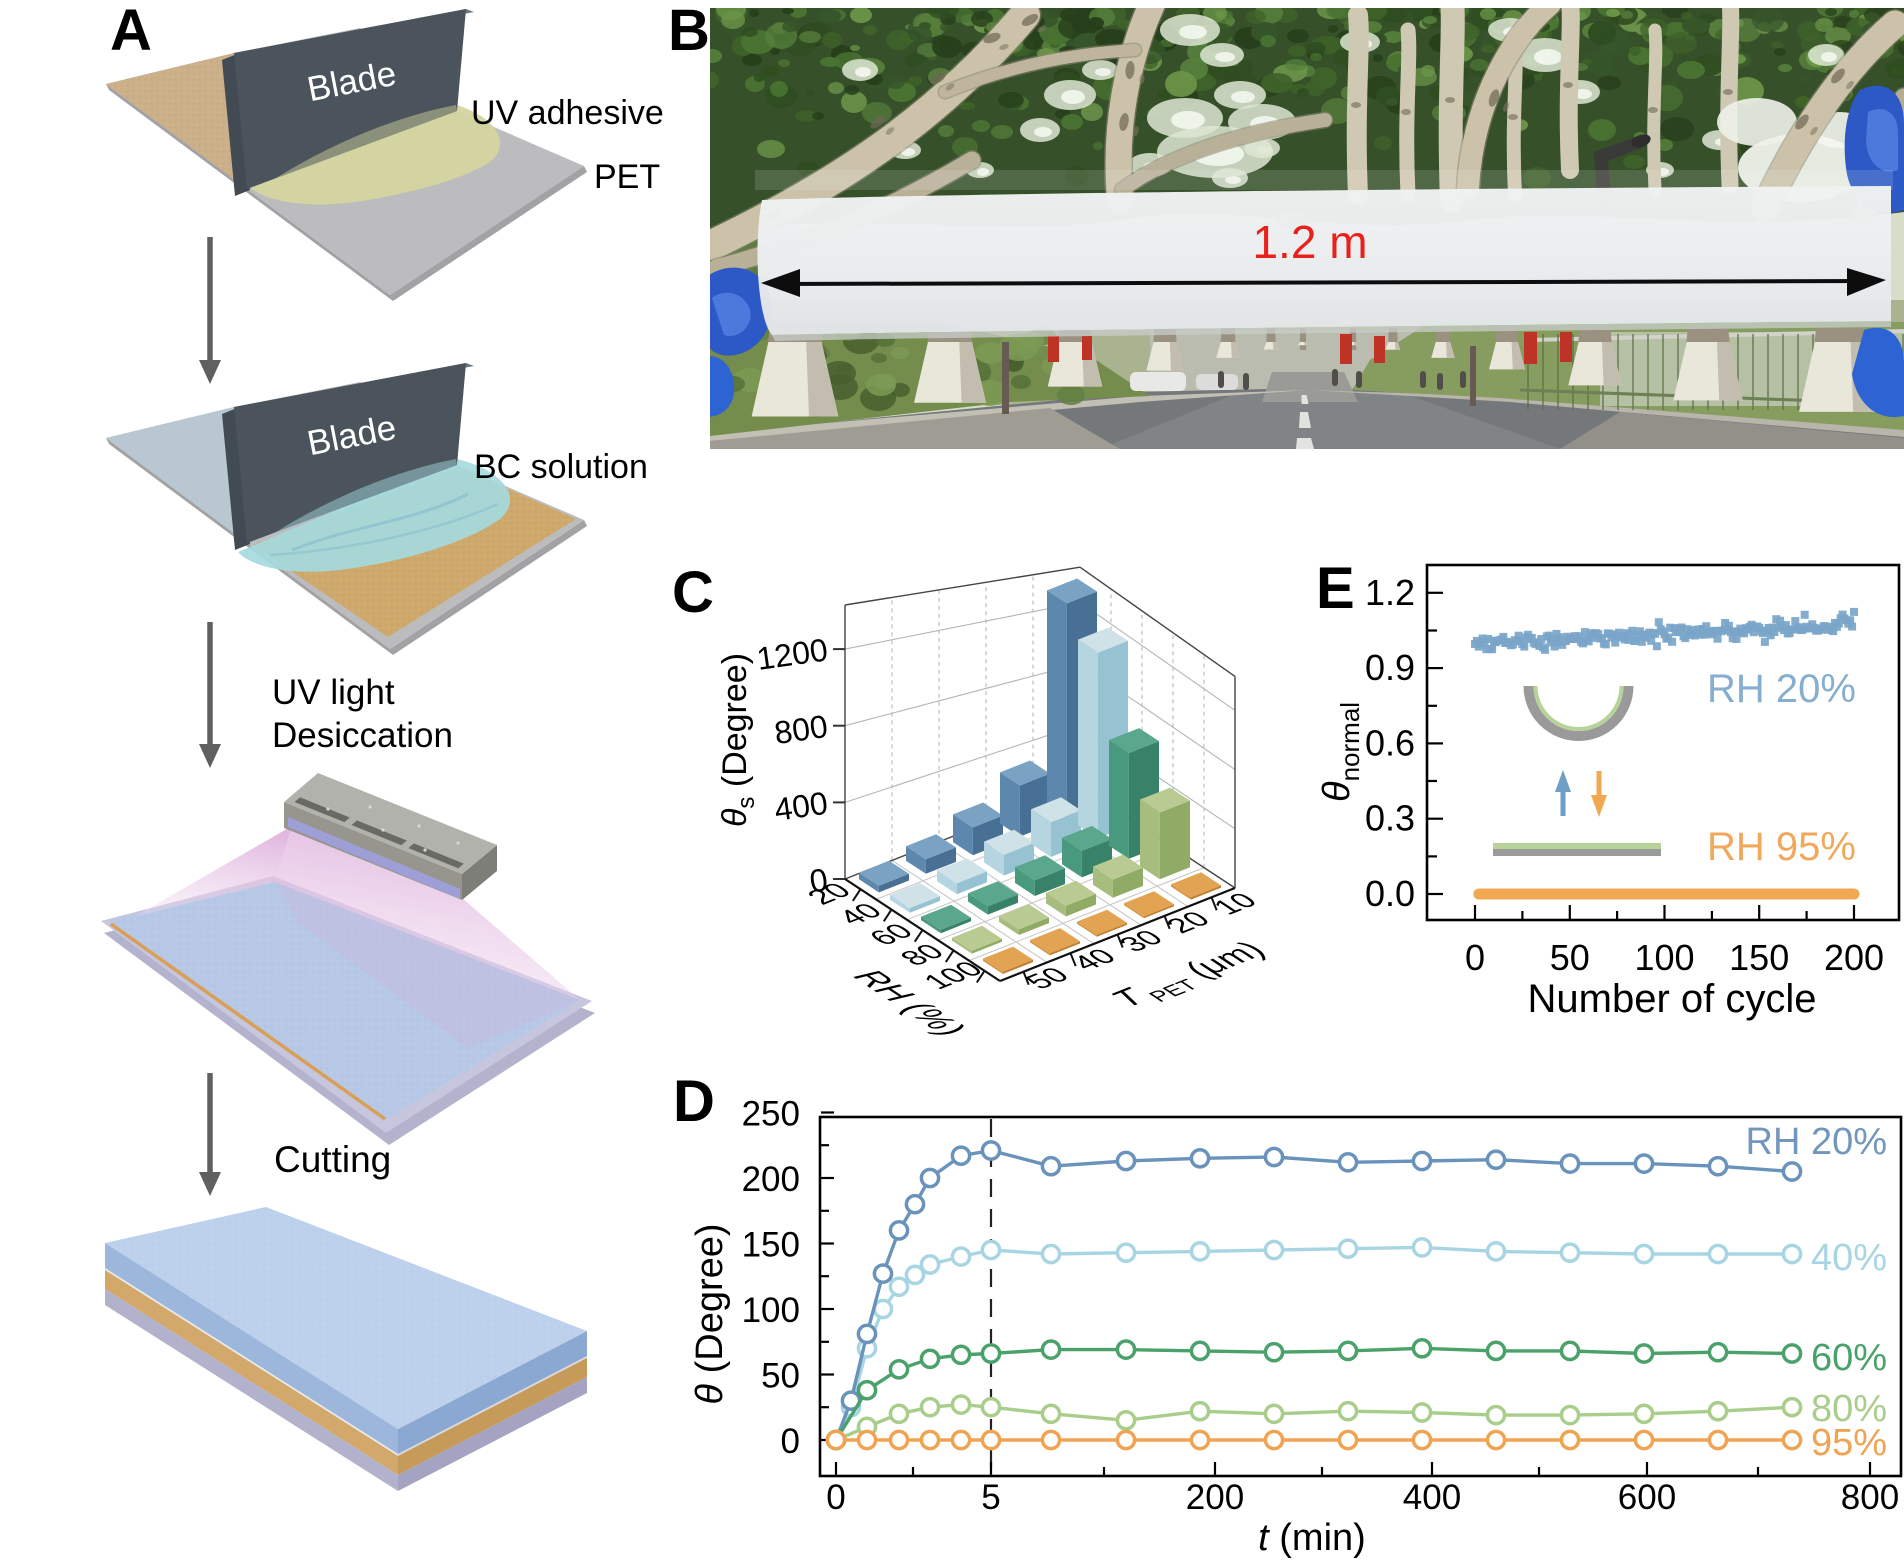 The width and height of the screenshot is (1904, 1561). I want to click on svg-text: UV light, so click(333, 692).